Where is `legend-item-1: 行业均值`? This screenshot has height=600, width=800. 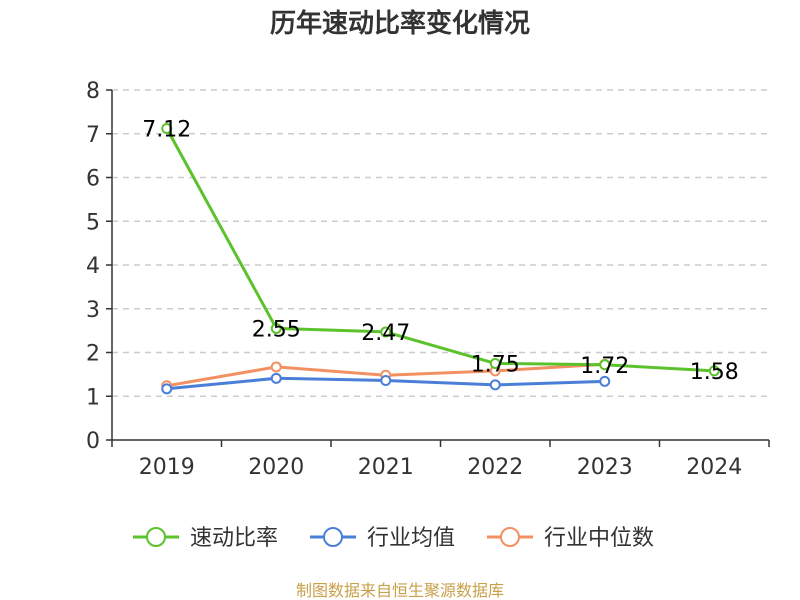 legend-item-1: 行业均值 is located at coordinates (382, 538).